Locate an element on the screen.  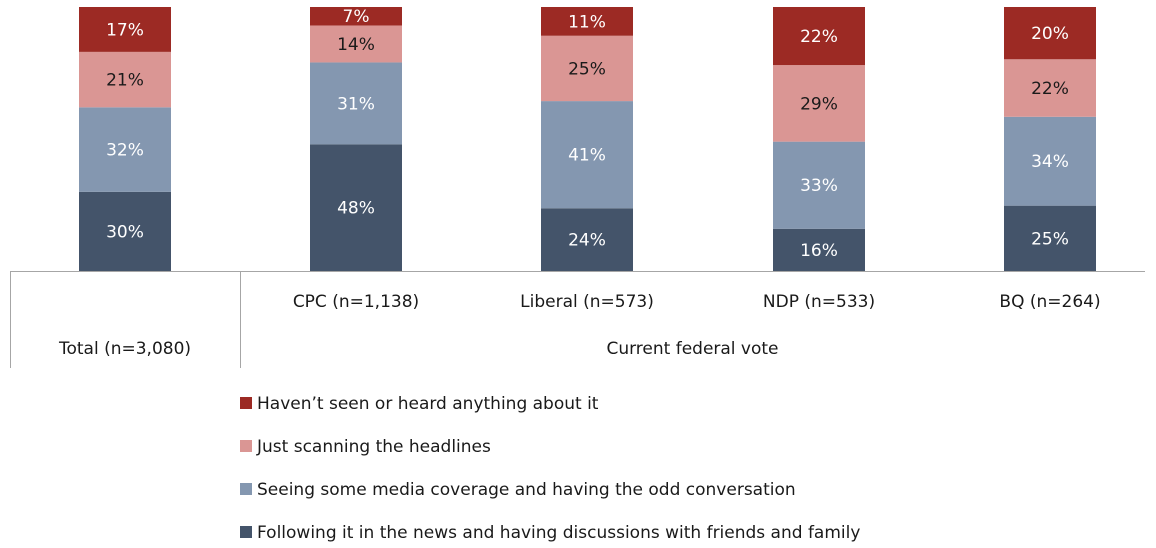
data-label: 14% is located at coordinates (356, 45).